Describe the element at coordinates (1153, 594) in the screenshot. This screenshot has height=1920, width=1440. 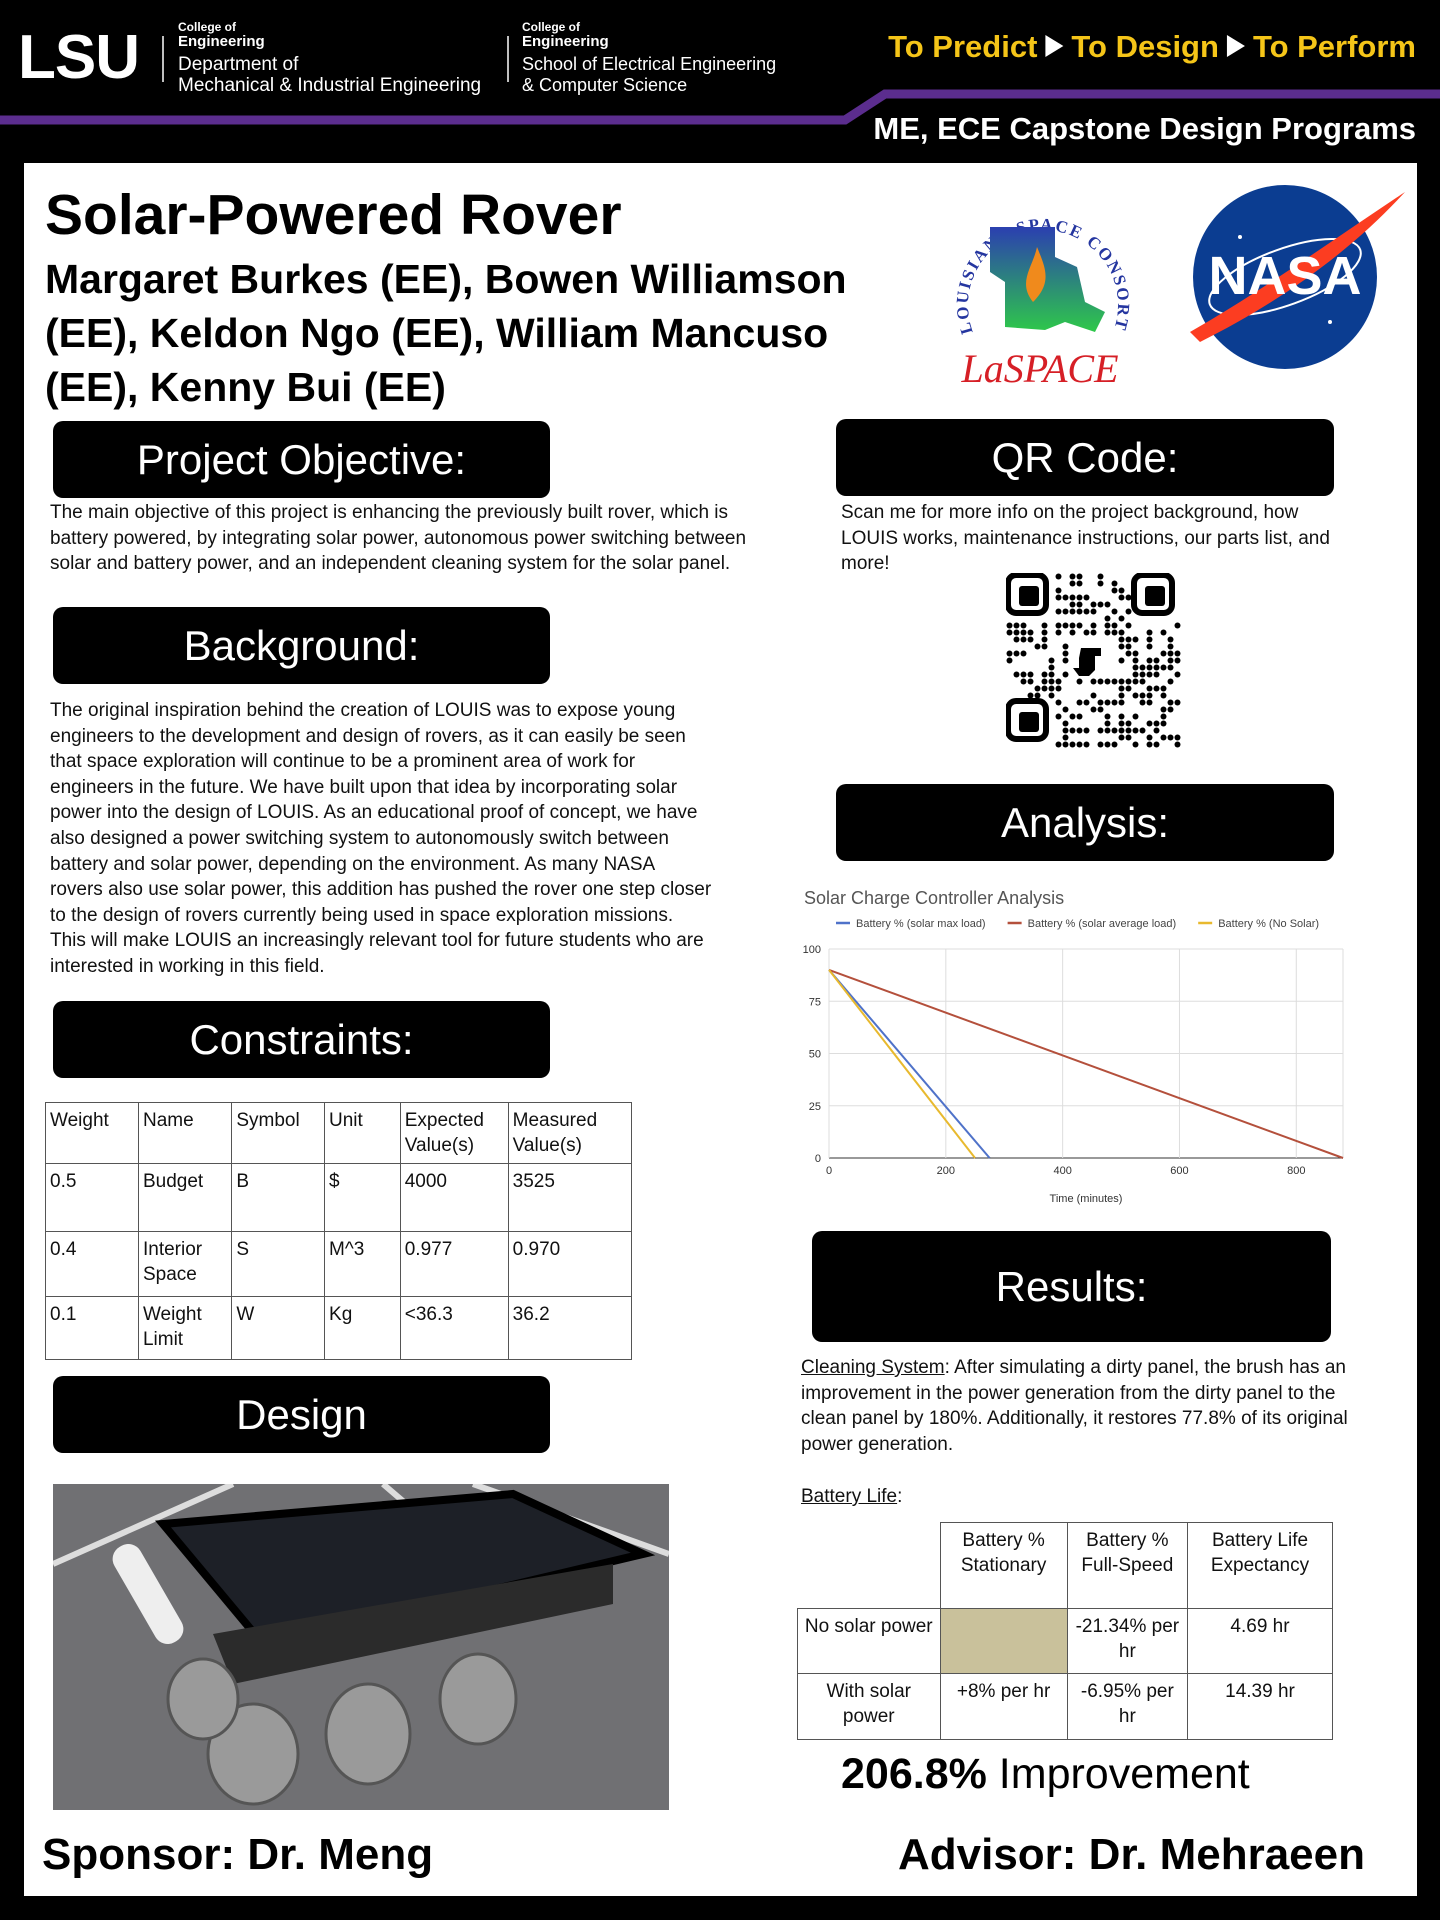
I see `finder` at that location.